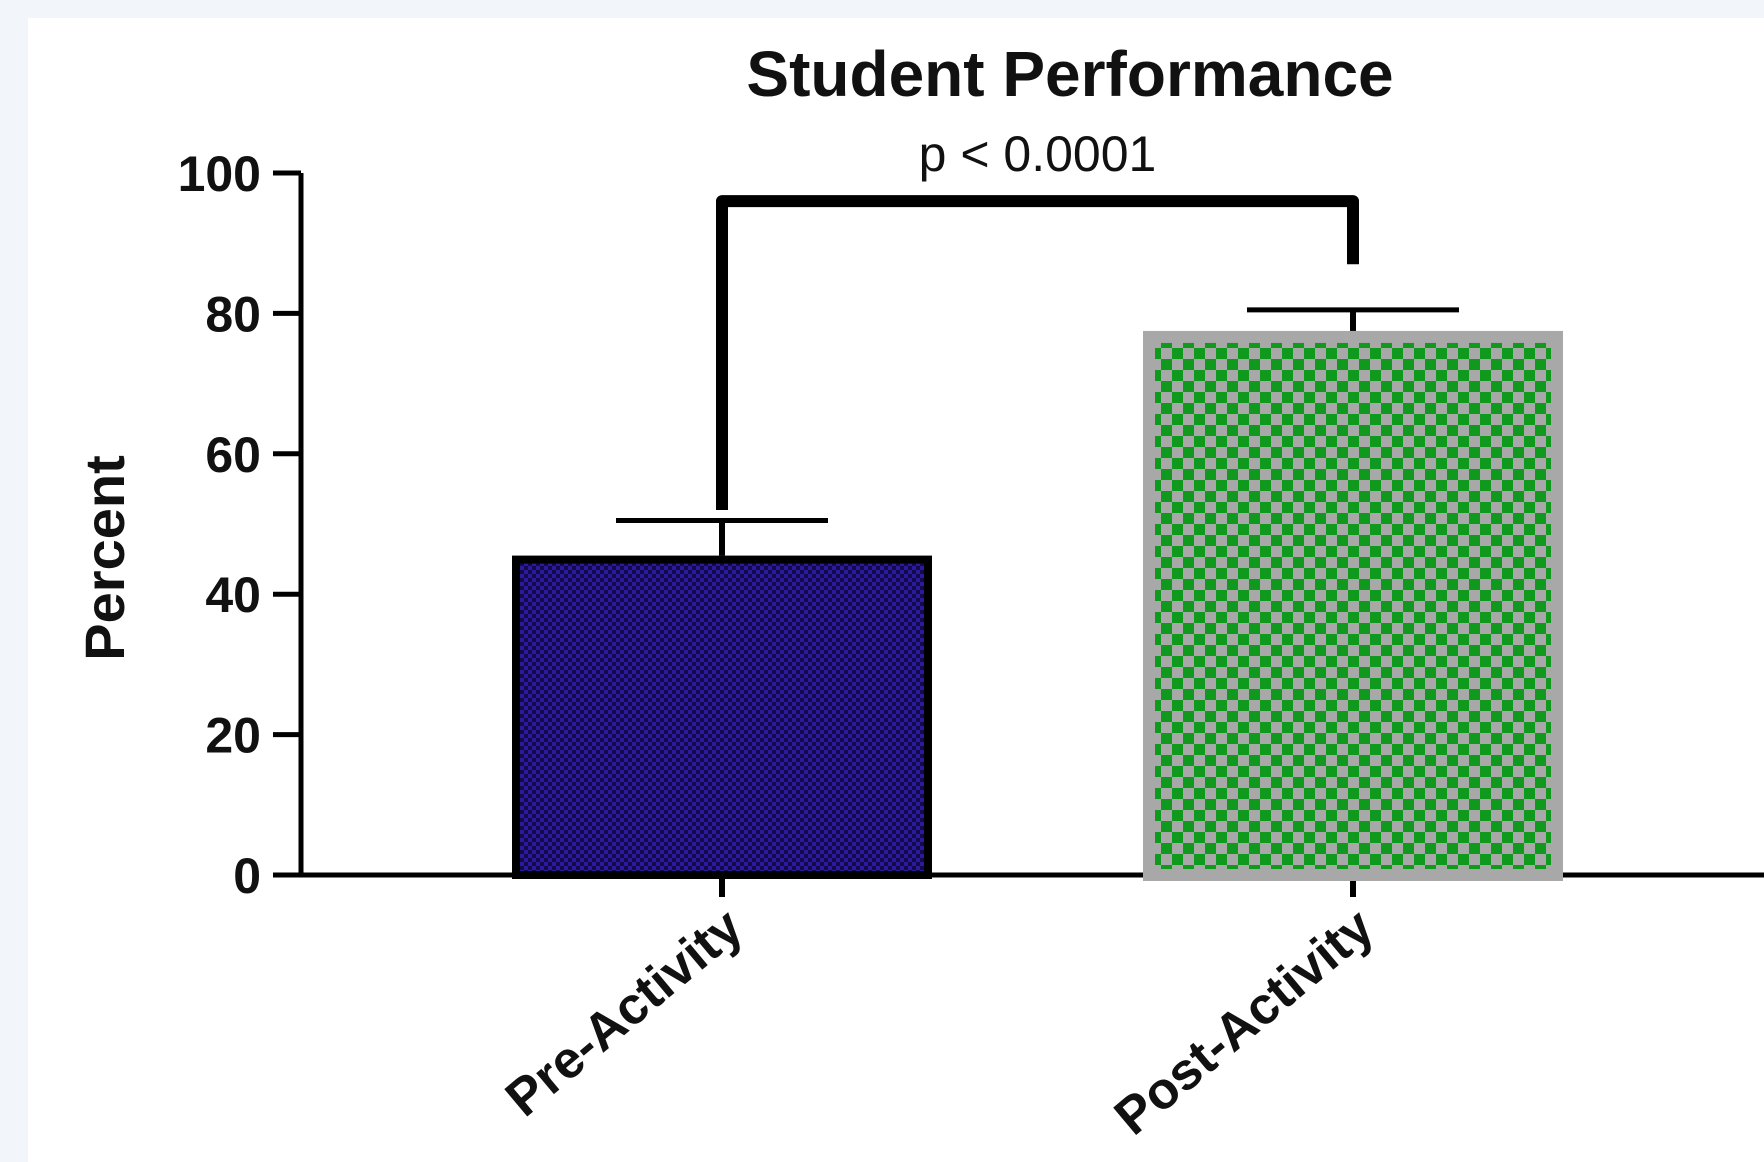 This screenshot has height=1162, width=1764. Describe the element at coordinates (233, 314) in the screenshot. I see `y-tick-label: 80` at that location.